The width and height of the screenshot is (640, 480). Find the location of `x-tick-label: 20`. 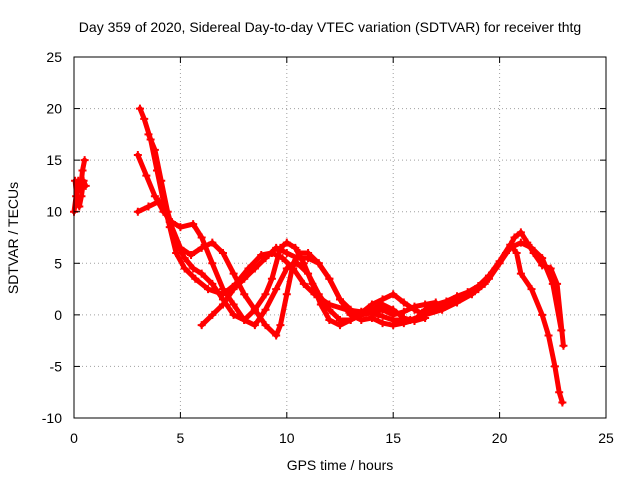

x-tick-label: 20 is located at coordinates (500, 438).